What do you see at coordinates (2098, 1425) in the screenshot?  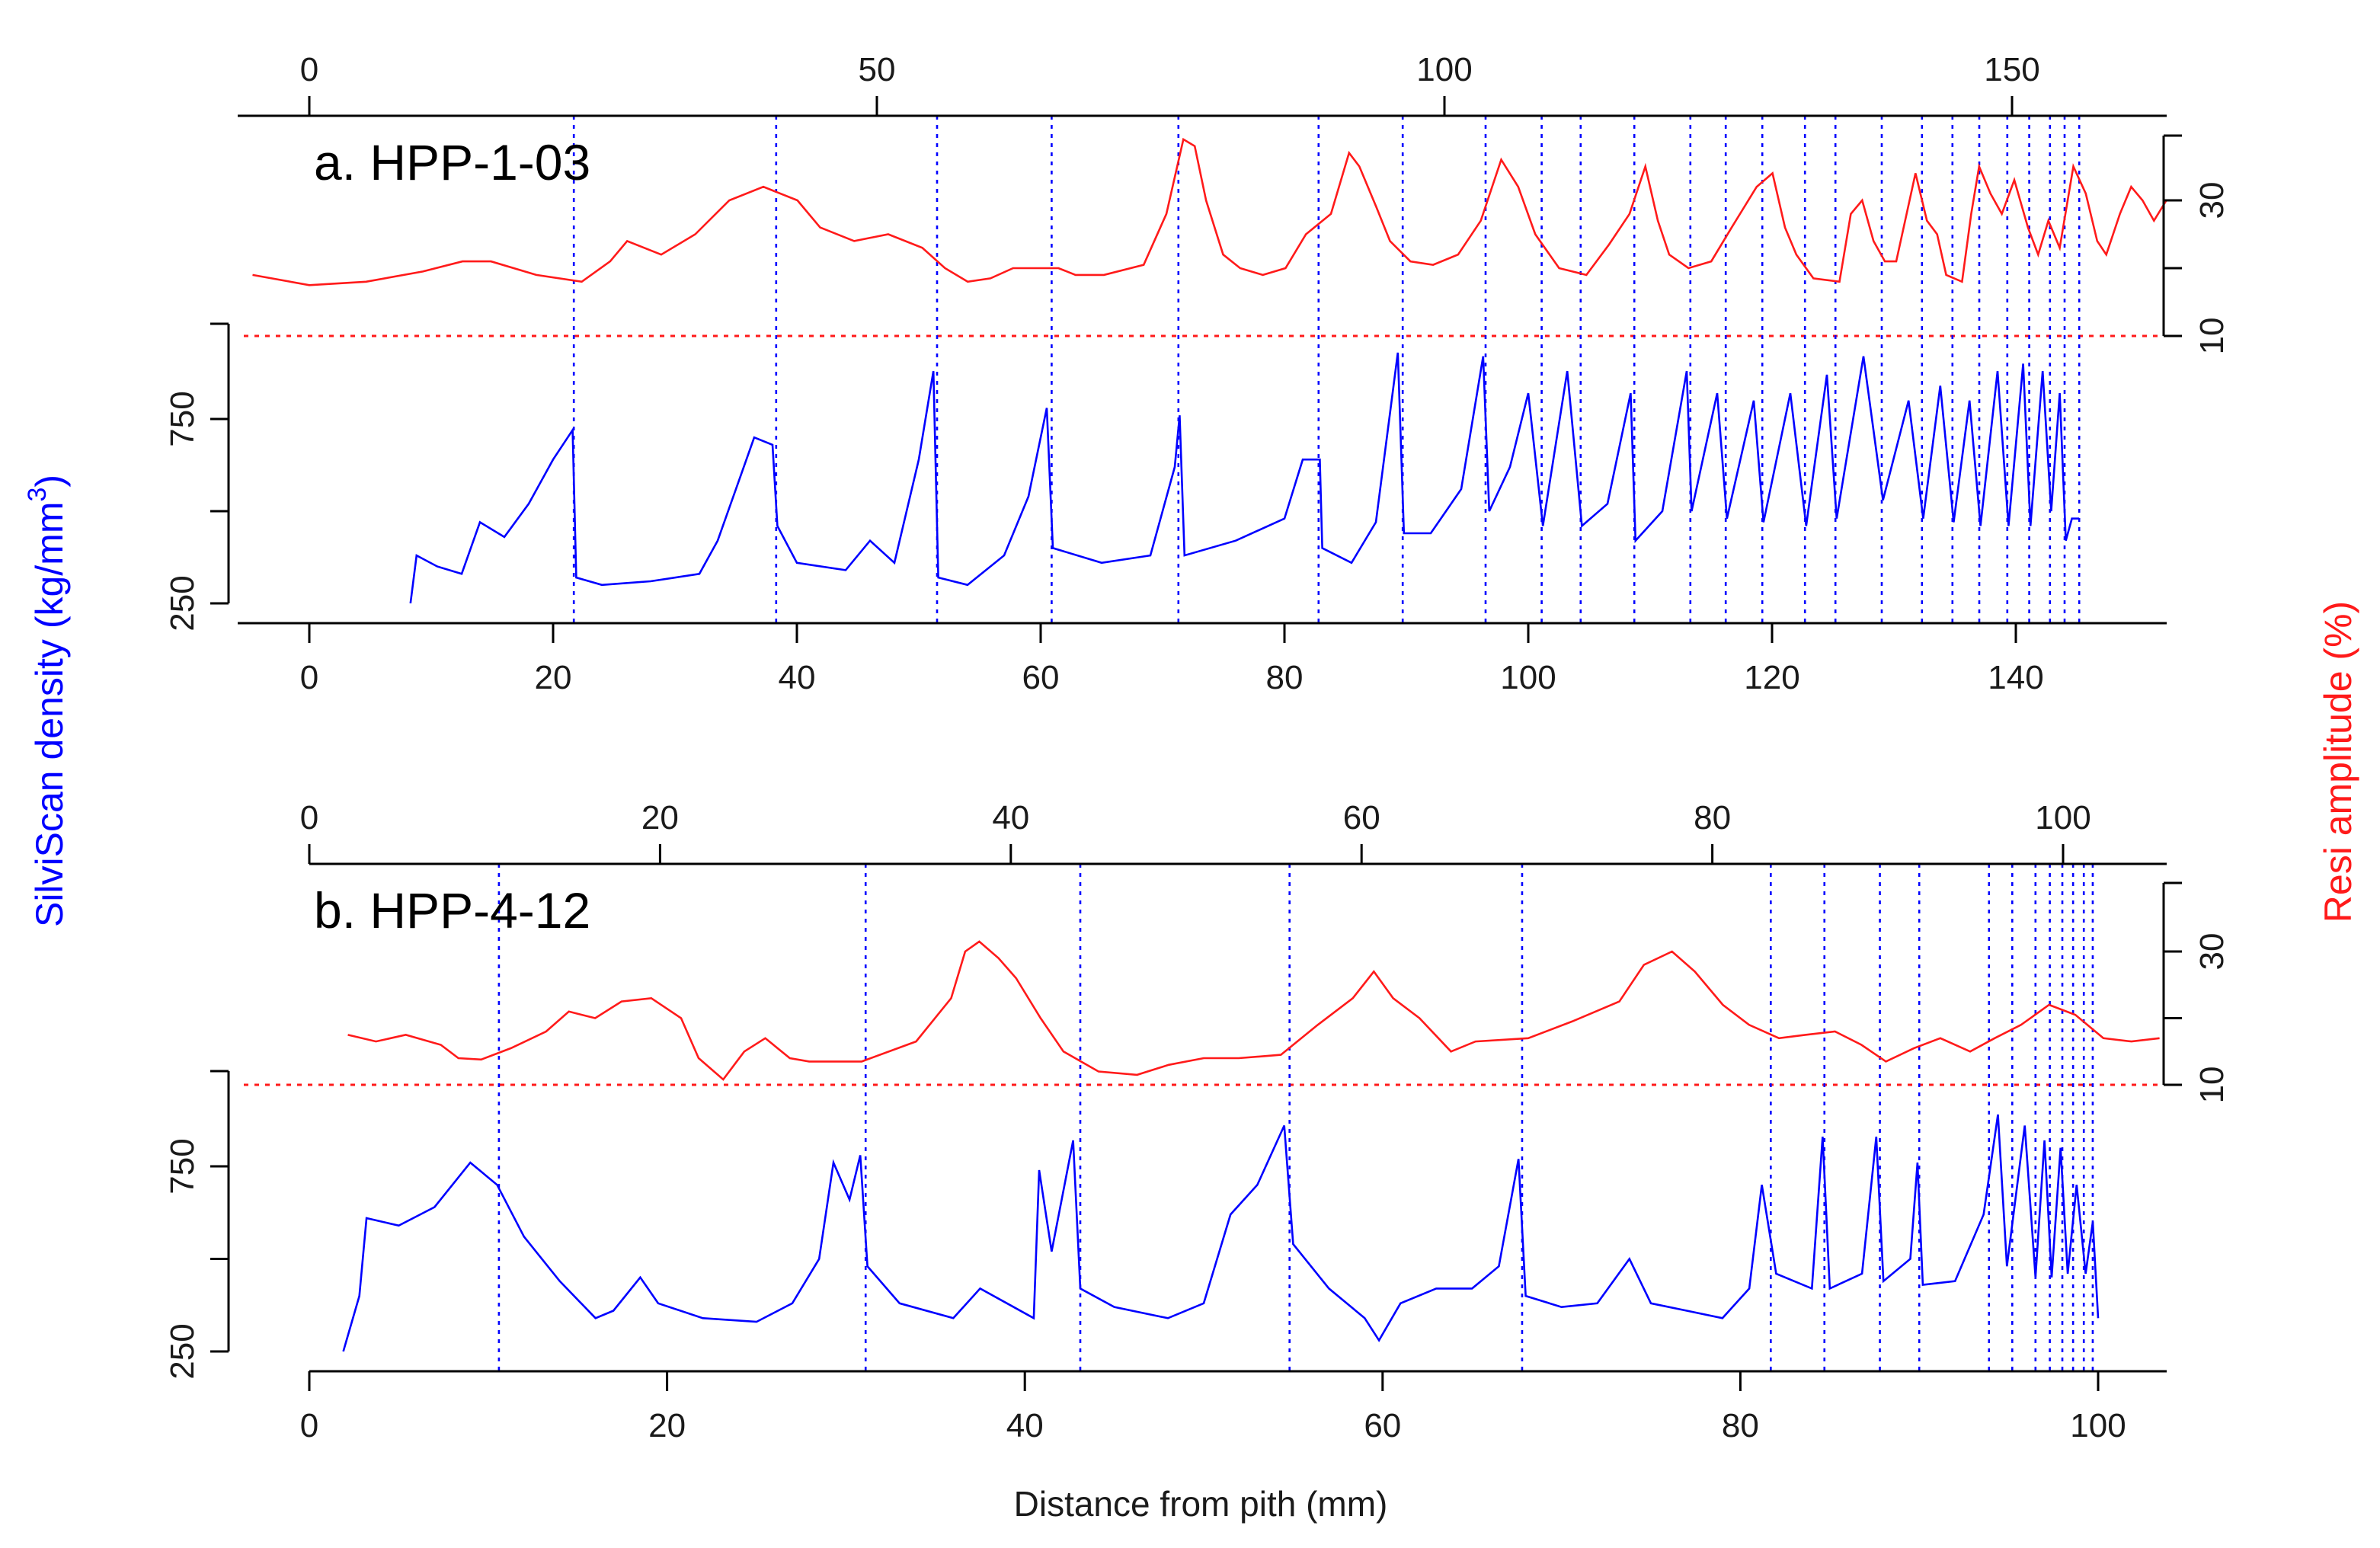 I see `b-bottom-tick-label: 100` at bounding box center [2098, 1425].